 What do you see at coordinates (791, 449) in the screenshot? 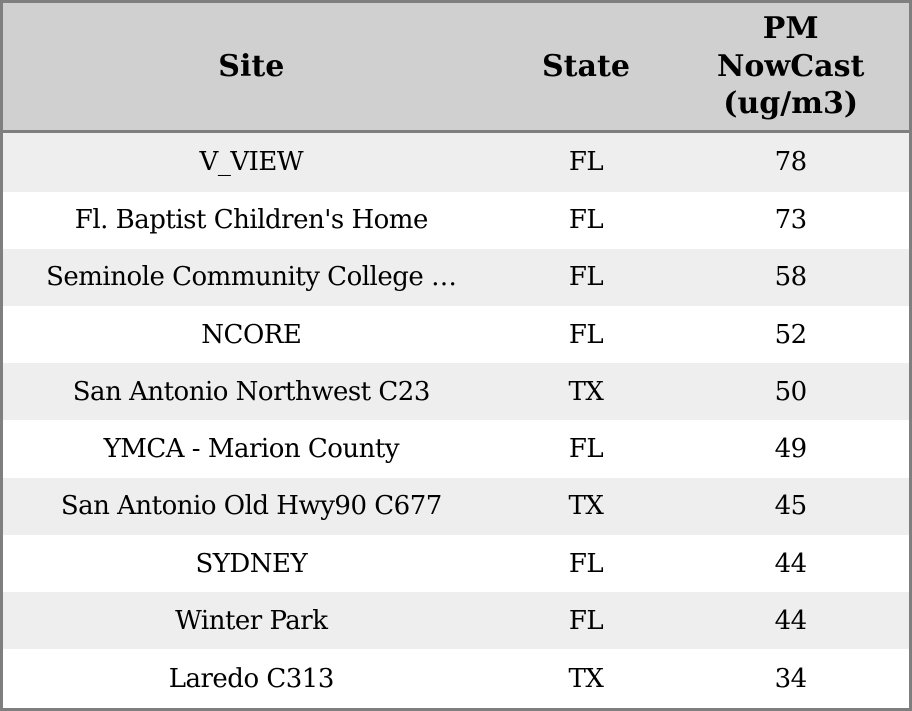
I see `pm-nowcast-cell: 49` at bounding box center [791, 449].